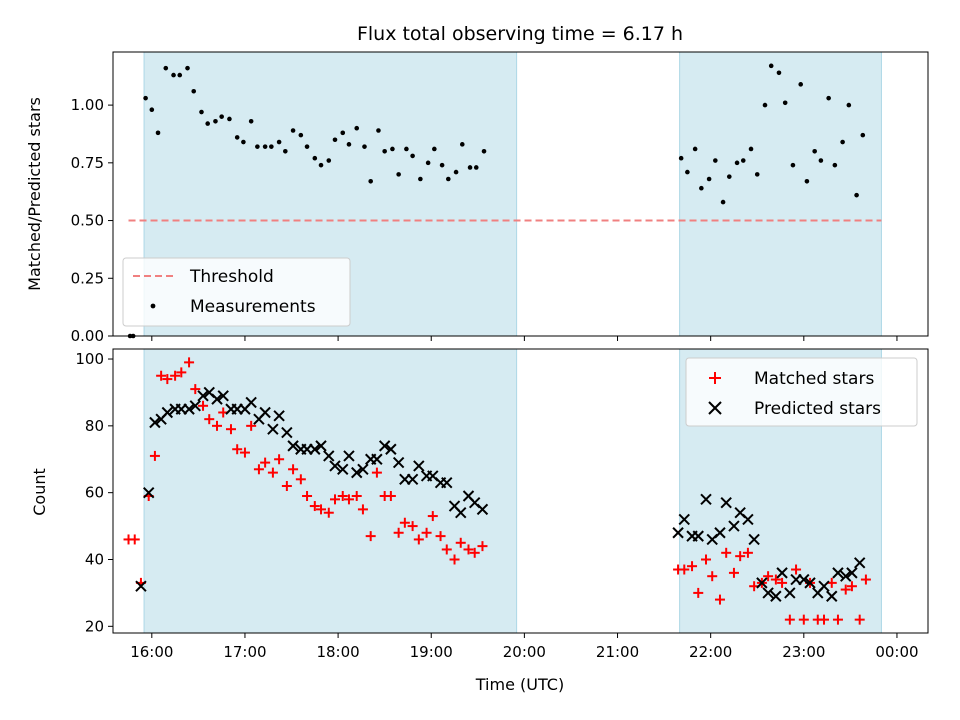 The height and width of the screenshot is (720, 960). What do you see at coordinates (524, 652) in the screenshot?
I see `x-tick-label-4: 20:00` at bounding box center [524, 652].